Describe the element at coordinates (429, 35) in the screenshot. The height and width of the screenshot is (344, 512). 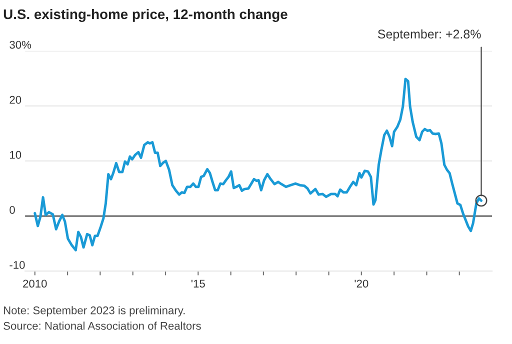
I see `annotation: September: +2.8%` at that location.